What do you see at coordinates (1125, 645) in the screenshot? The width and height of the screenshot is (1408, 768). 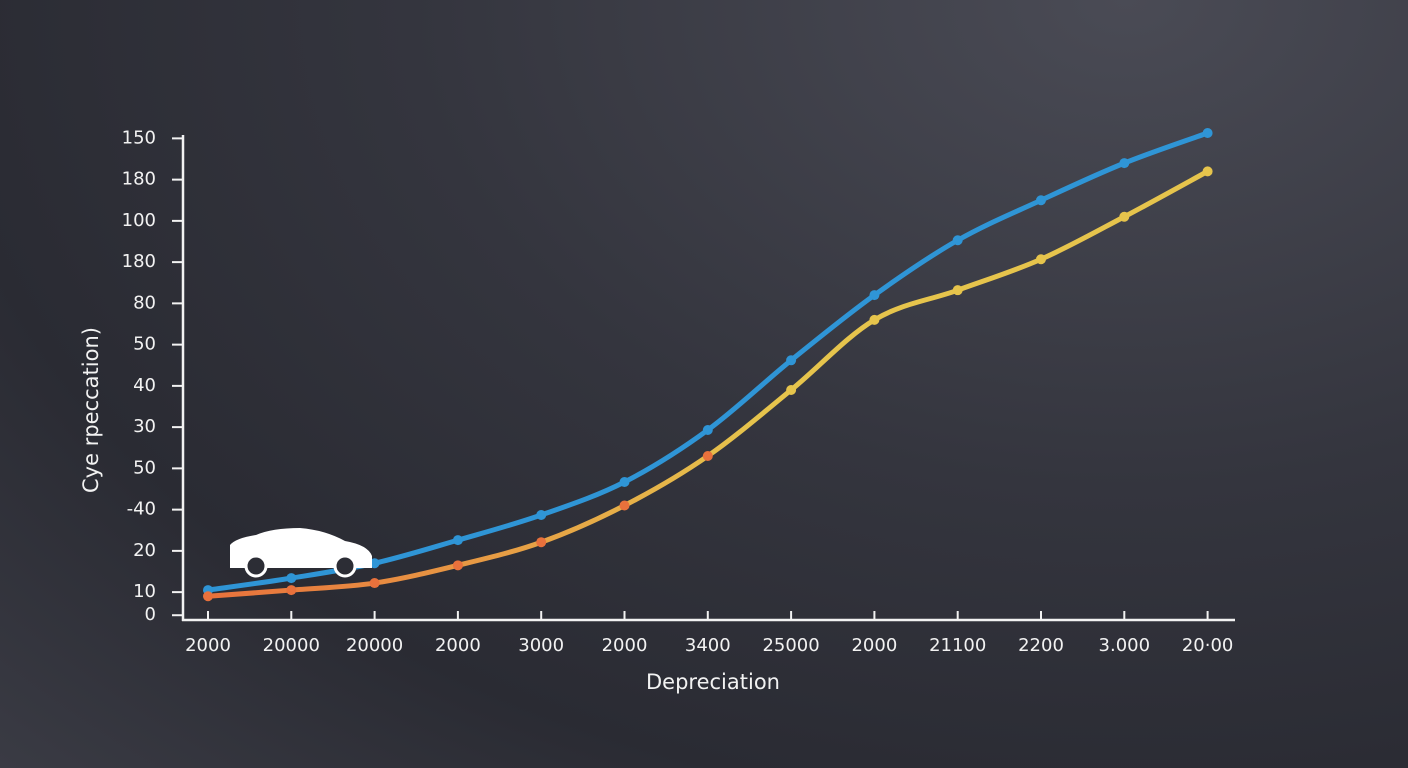 I see `x-tick-label: 3.000` at bounding box center [1125, 645].